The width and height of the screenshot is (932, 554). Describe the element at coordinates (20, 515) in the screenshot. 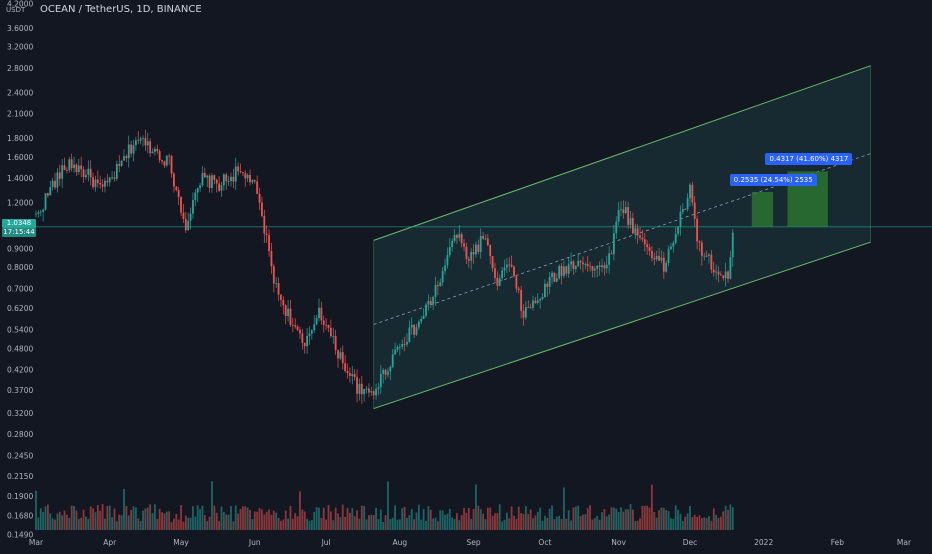

I see `y-tick-label: 0.1680` at that location.